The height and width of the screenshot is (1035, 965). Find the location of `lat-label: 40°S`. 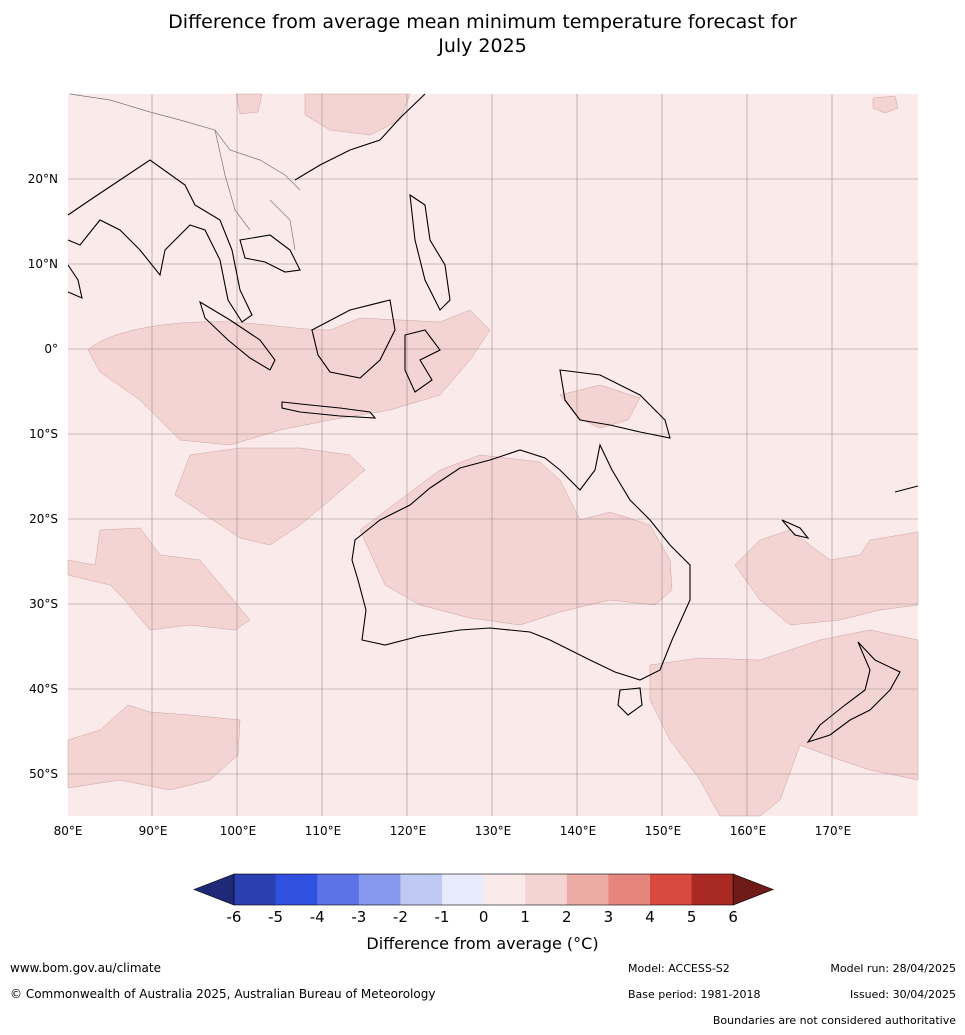

lat-label: 40°S is located at coordinates (43, 689).